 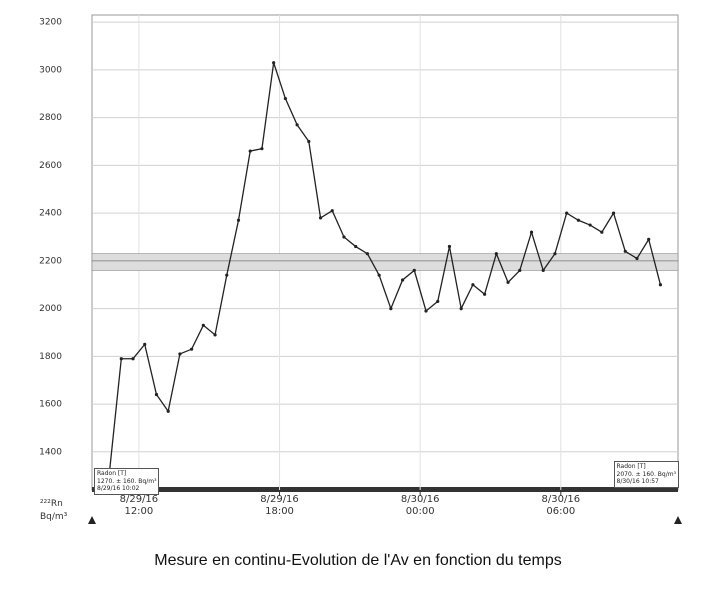 What do you see at coordinates (50, 166) in the screenshot?
I see `y-tick-label: 2600` at bounding box center [50, 166].